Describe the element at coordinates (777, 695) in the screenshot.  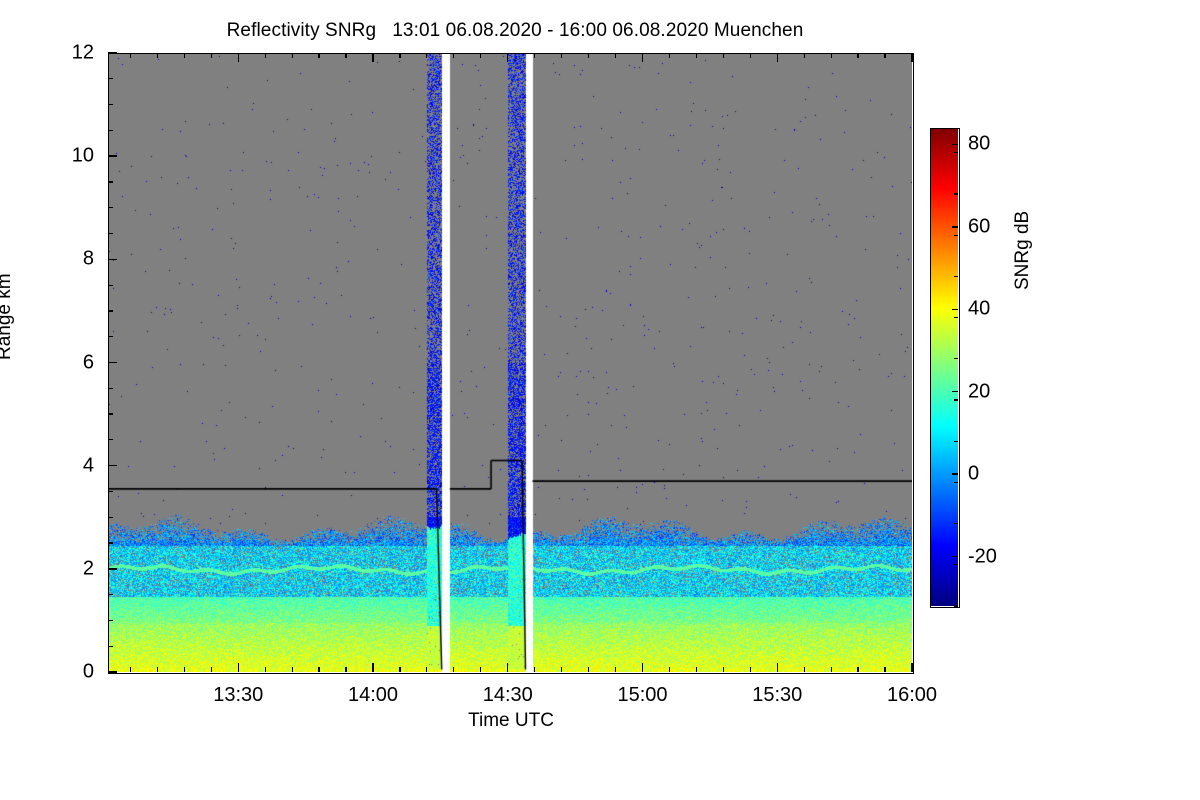
I see `x-tick-label: 15:30` at that location.